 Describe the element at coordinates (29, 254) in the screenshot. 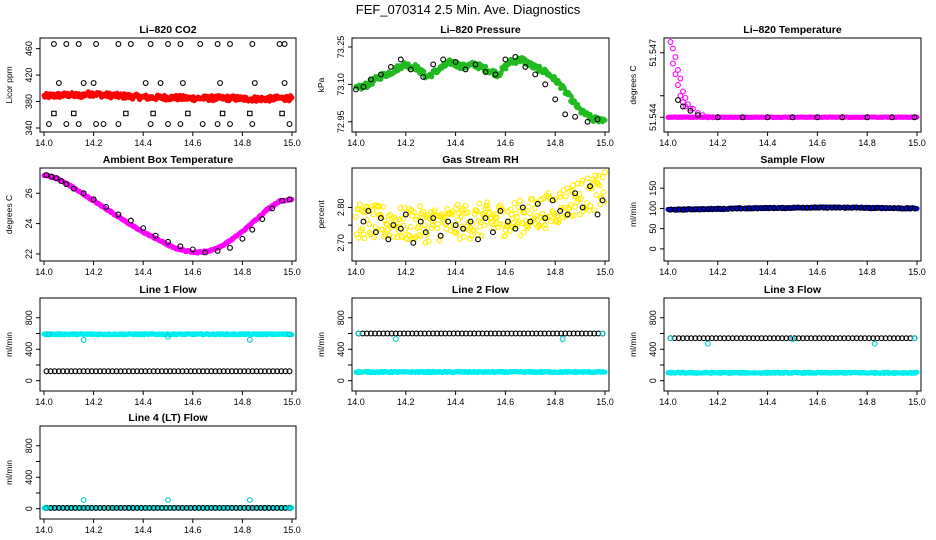

I see `y-tick-label: 22` at that location.